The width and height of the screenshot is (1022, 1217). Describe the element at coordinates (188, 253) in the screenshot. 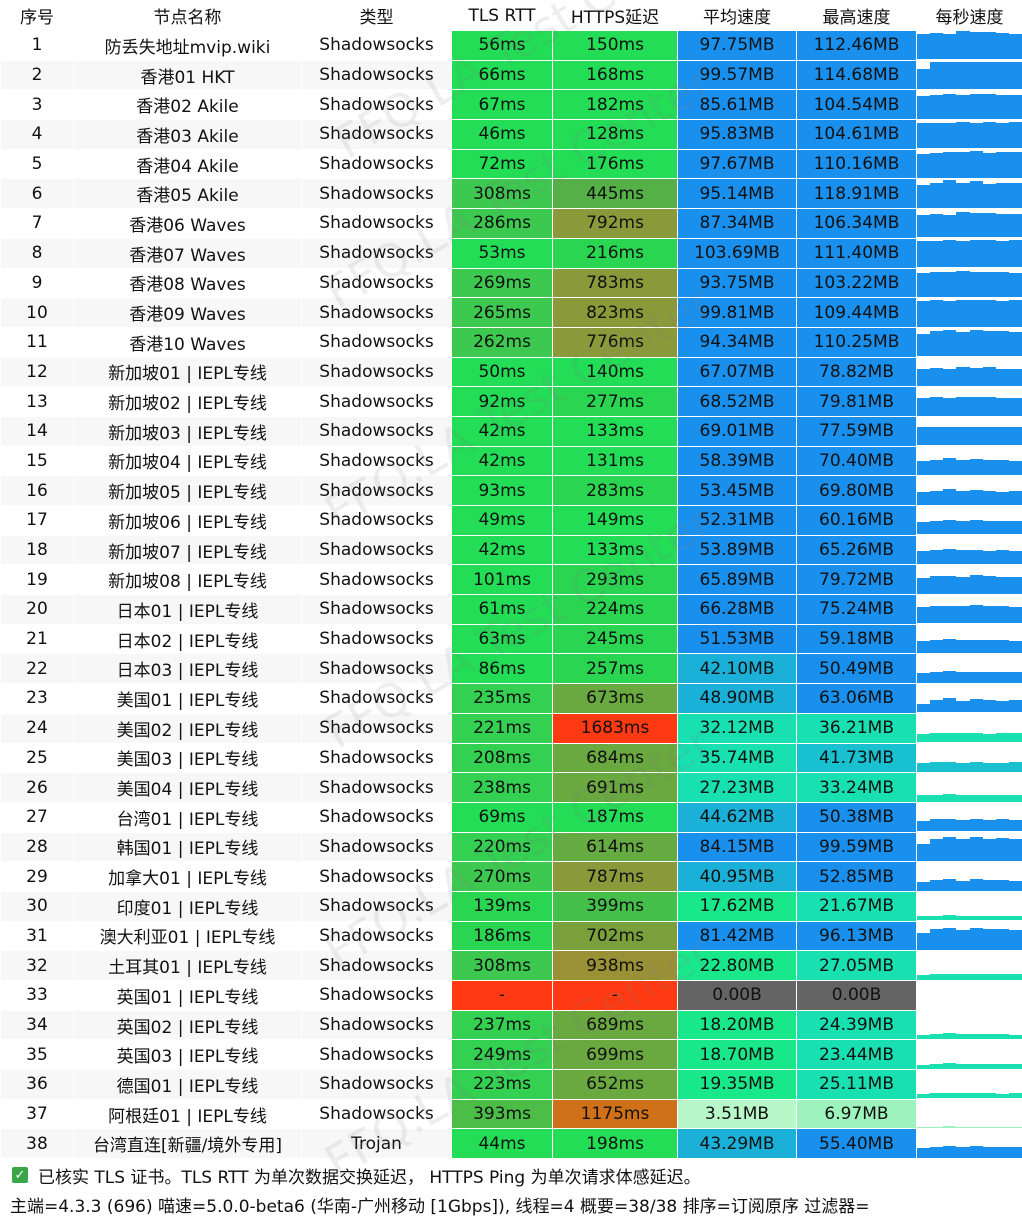

I see `node-name: 香港07 Waves` at that location.